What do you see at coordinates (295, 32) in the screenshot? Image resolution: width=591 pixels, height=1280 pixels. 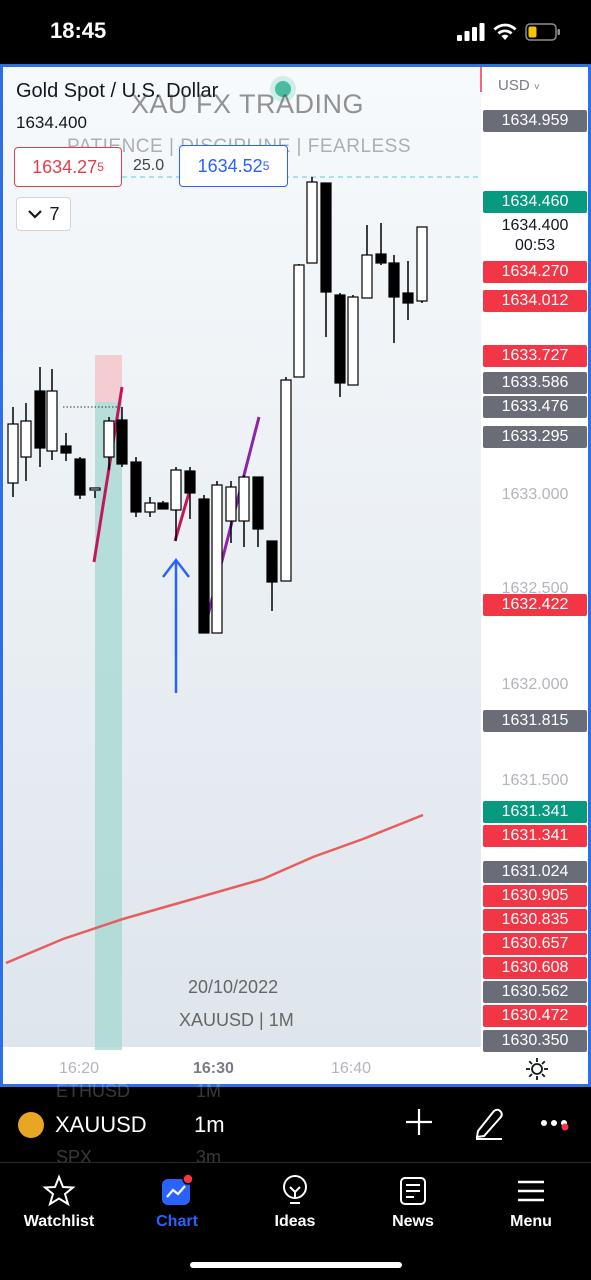 I see `status-bar: 18:45` at bounding box center [295, 32].